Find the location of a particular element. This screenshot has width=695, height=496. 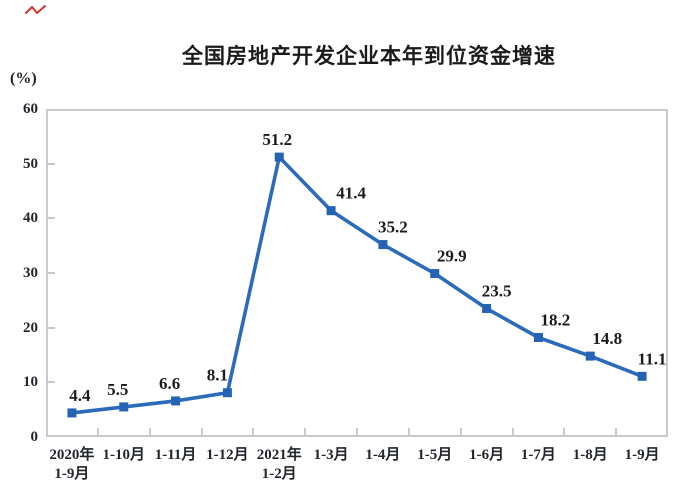

data-point-label: 14.8 is located at coordinates (607, 338).